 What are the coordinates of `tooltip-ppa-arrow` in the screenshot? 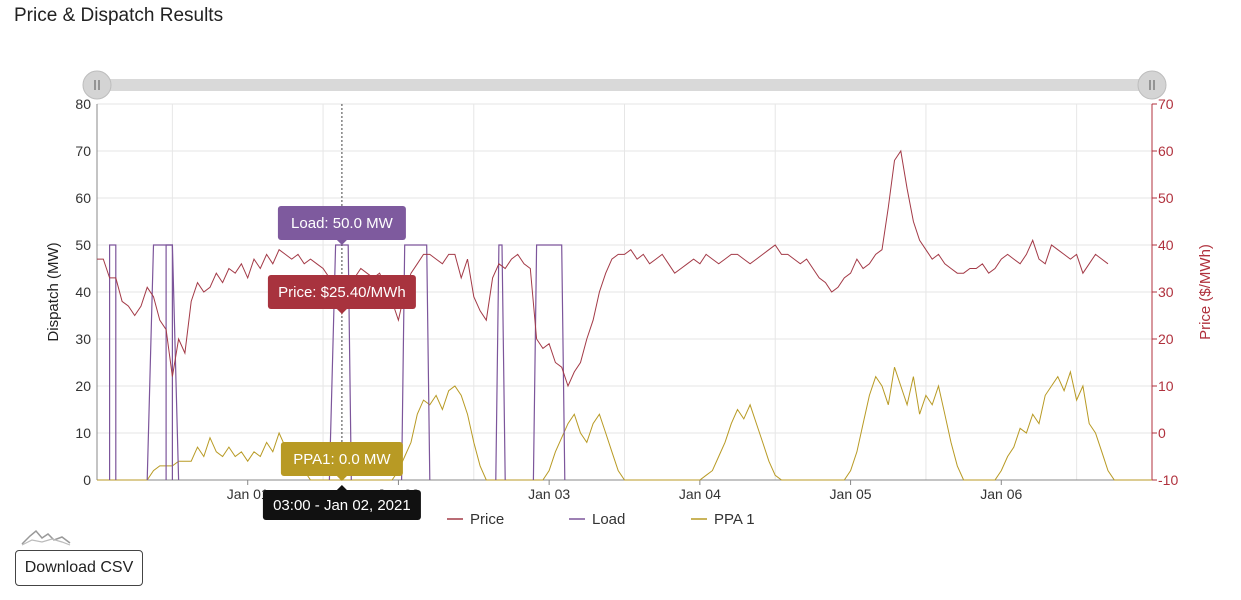 It's located at (341, 478).